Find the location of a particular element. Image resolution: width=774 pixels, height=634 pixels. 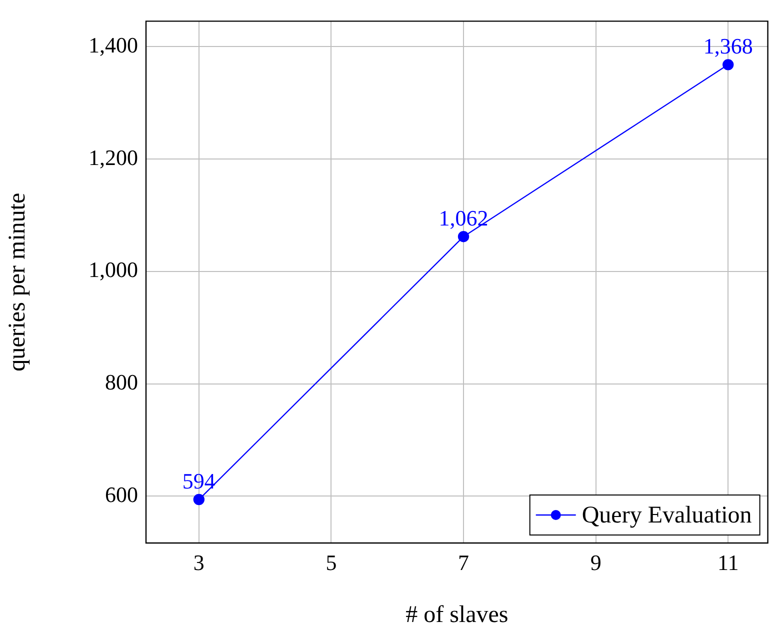

data-label: 1,368 is located at coordinates (728, 45).